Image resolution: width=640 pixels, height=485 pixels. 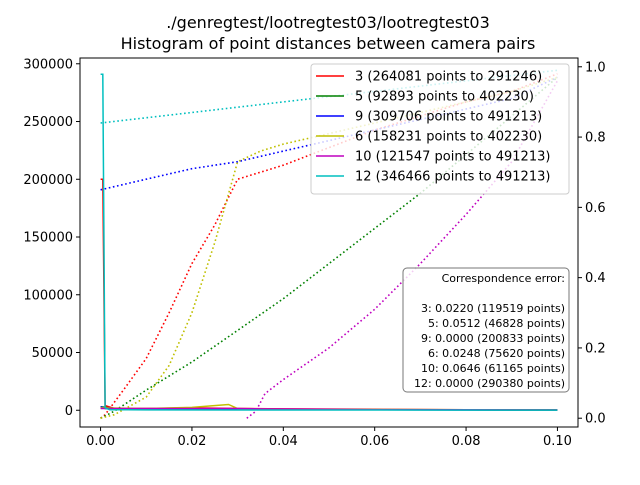 I want to click on annotation-line: 10: 0.0646 (61165 points), so click(x=493, y=368).